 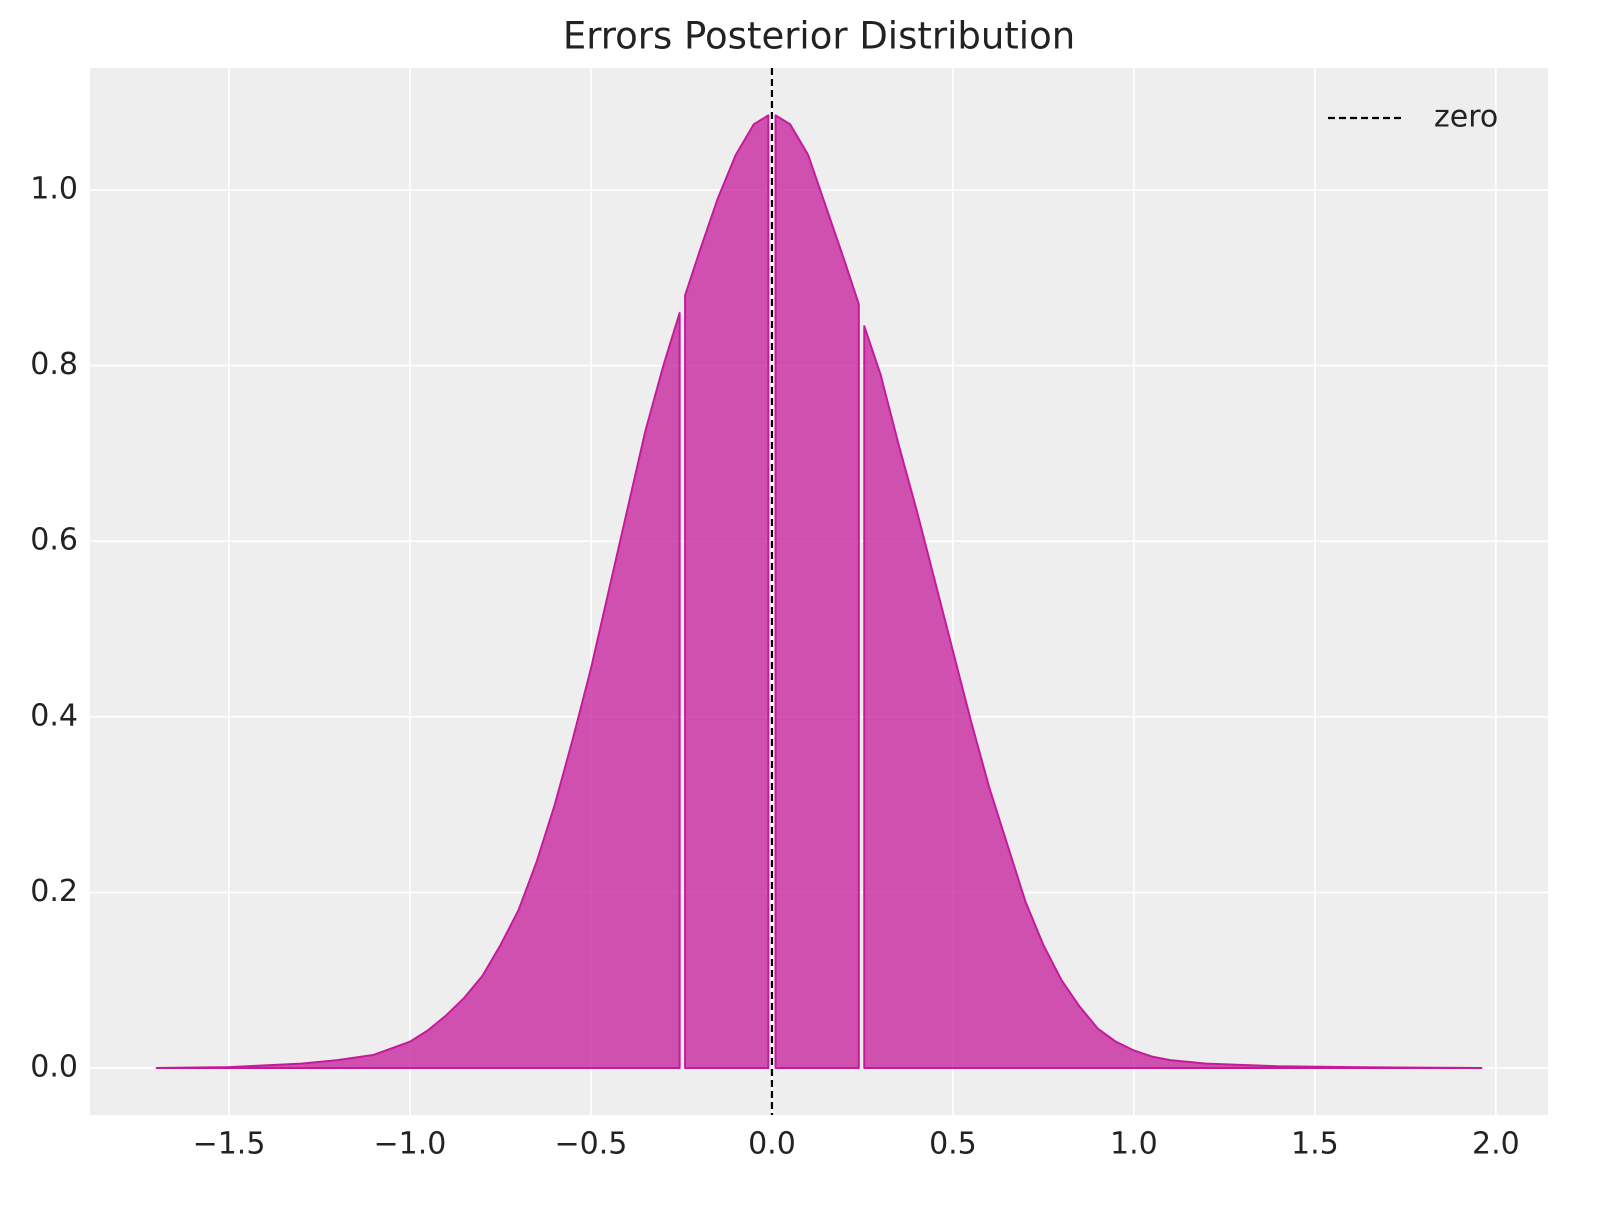 I want to click on x-tick-label: −1.5, so click(x=229, y=1144).